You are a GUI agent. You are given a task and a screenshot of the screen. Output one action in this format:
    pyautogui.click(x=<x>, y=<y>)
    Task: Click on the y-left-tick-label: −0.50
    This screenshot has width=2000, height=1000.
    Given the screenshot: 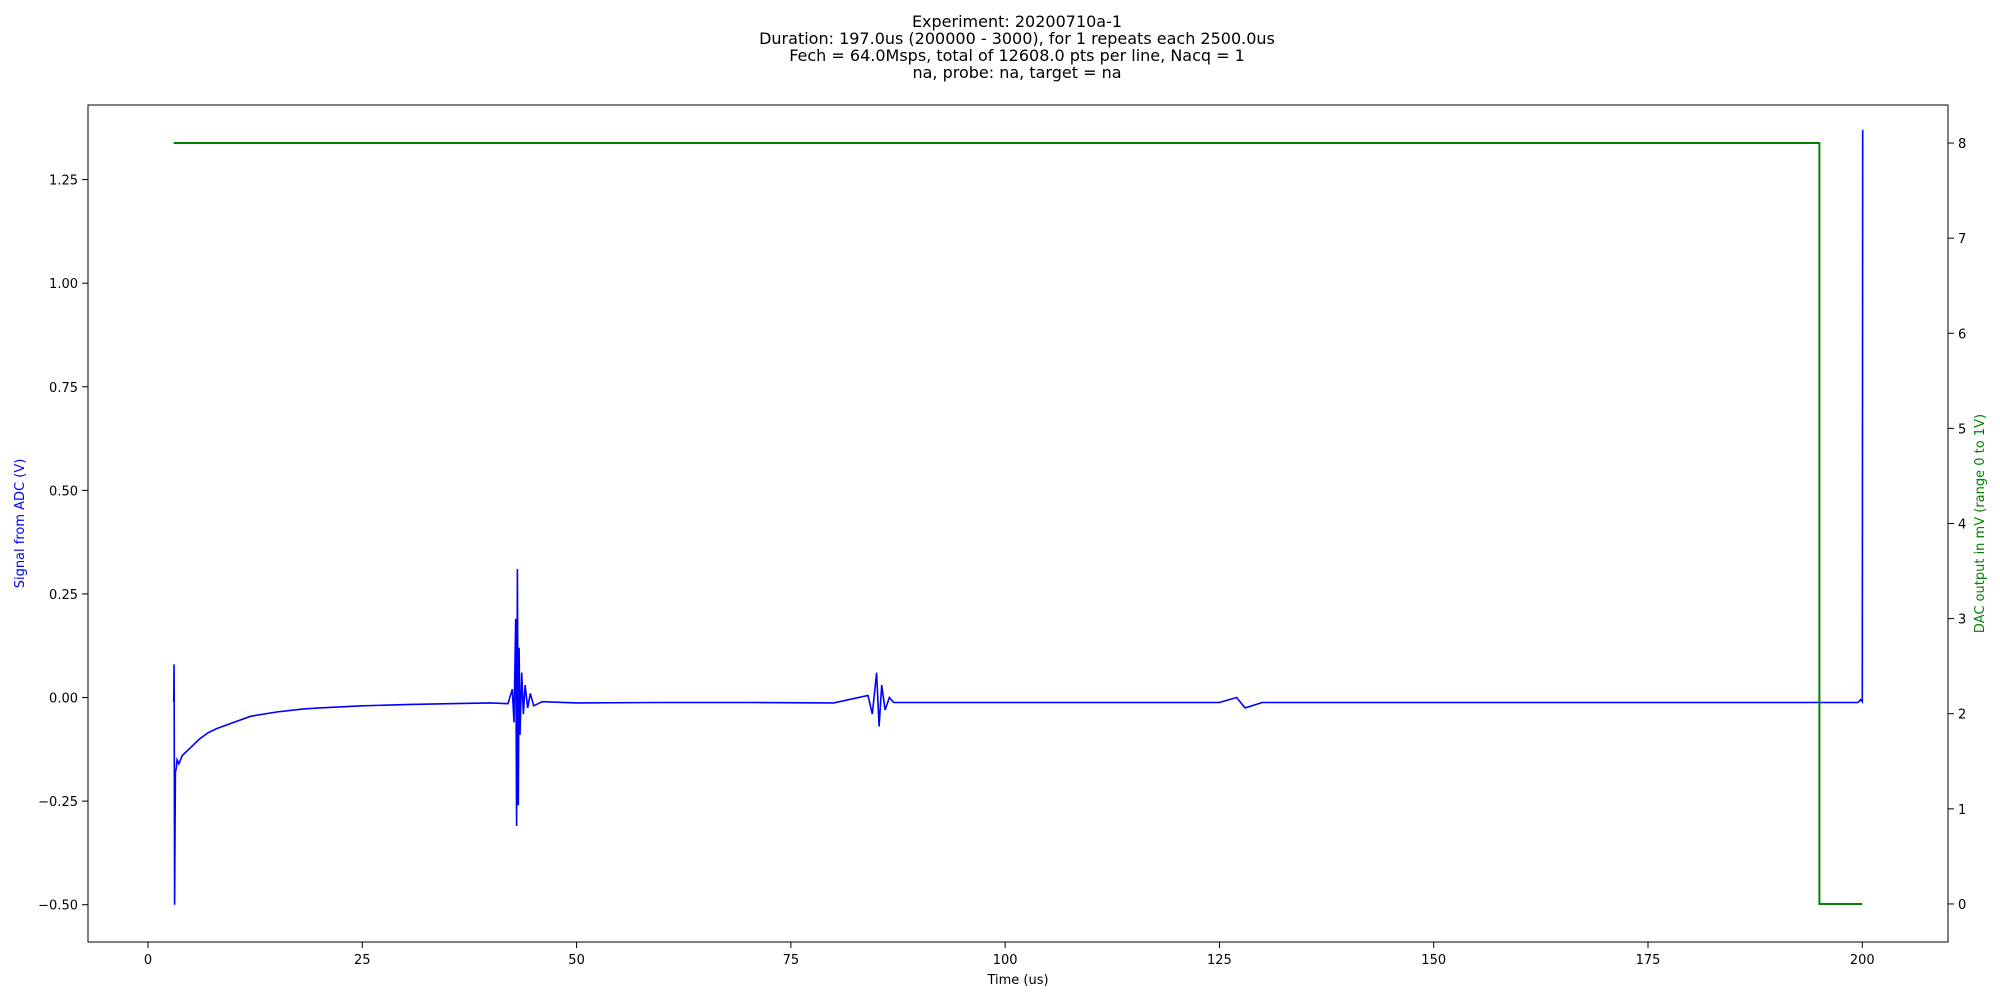 What is the action you would take?
    pyautogui.click(x=58, y=906)
    